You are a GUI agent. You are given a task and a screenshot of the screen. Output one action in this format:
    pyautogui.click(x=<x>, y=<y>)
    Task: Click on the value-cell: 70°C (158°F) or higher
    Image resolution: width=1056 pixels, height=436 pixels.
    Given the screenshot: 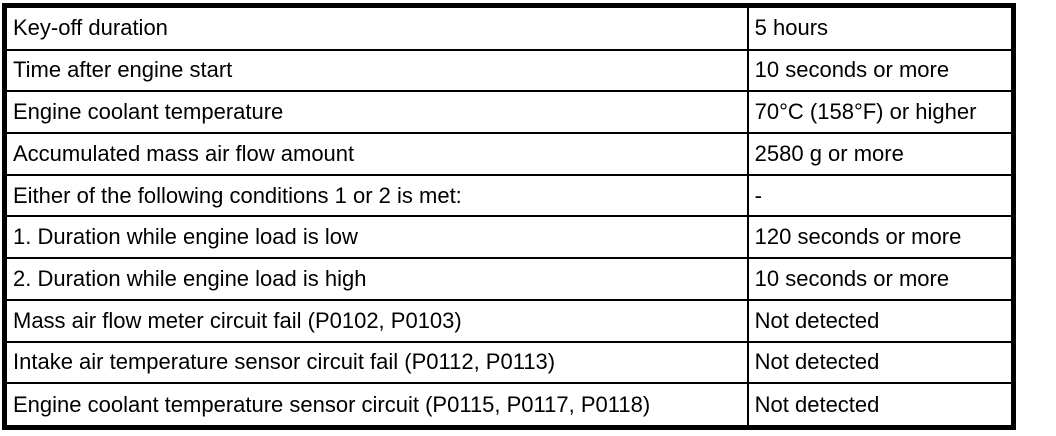 What is the action you would take?
    pyautogui.click(x=880, y=112)
    